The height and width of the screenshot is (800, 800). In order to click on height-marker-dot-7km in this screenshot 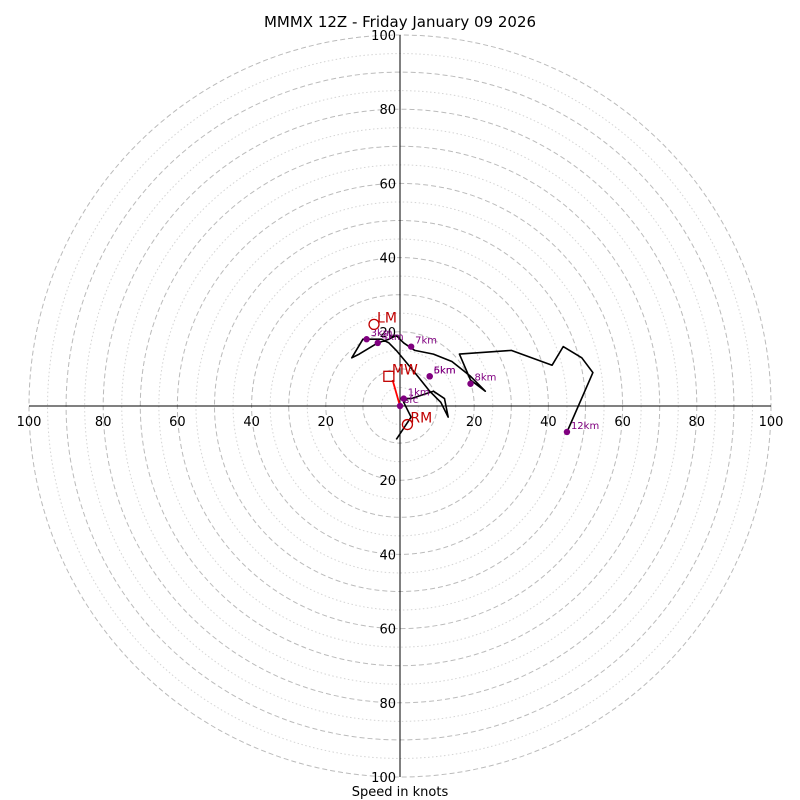, I will do `click(411, 346)`.